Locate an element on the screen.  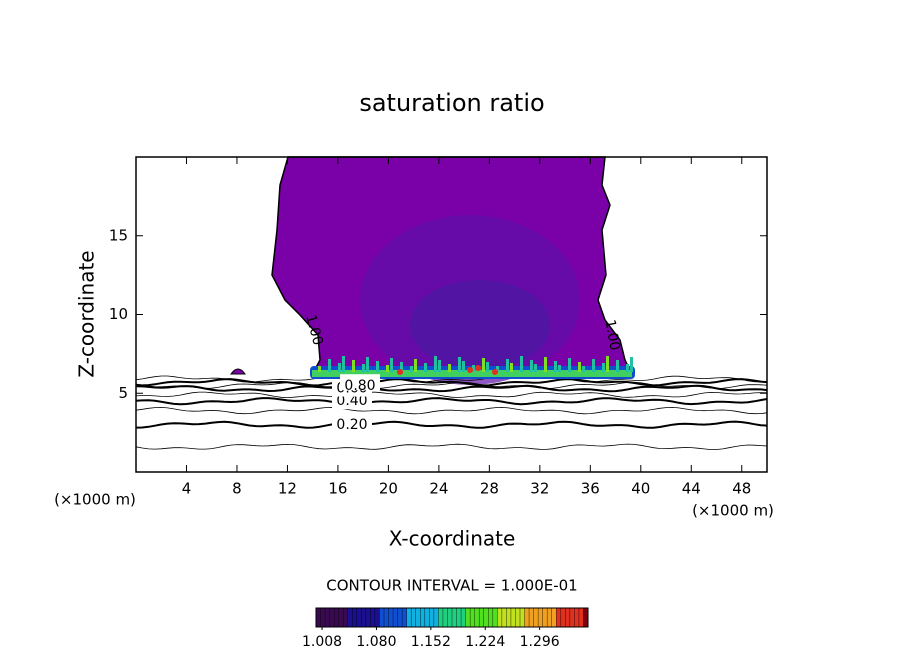
y-unit-label: (×1000 m) is located at coordinates (95, 500).